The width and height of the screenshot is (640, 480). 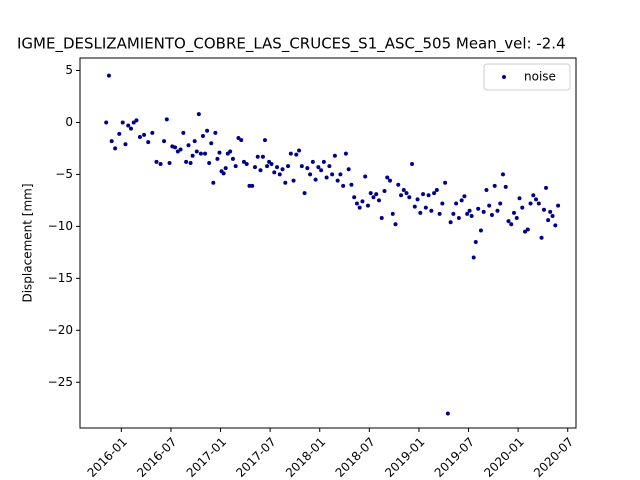 What do you see at coordinates (28, 242) in the screenshot?
I see `y-axis-label: Displacement [mm]` at bounding box center [28, 242].